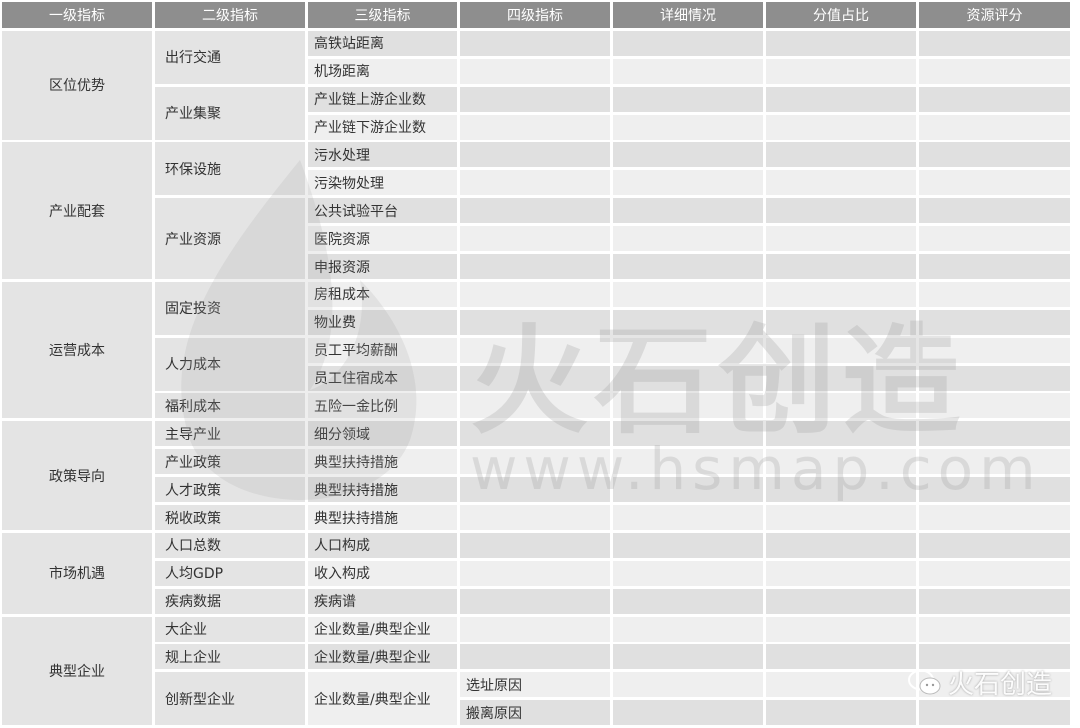 The height and width of the screenshot is (728, 1080). What do you see at coordinates (230, 57) in the screenshot?
I see `level2-cell: 出行交通` at bounding box center [230, 57].